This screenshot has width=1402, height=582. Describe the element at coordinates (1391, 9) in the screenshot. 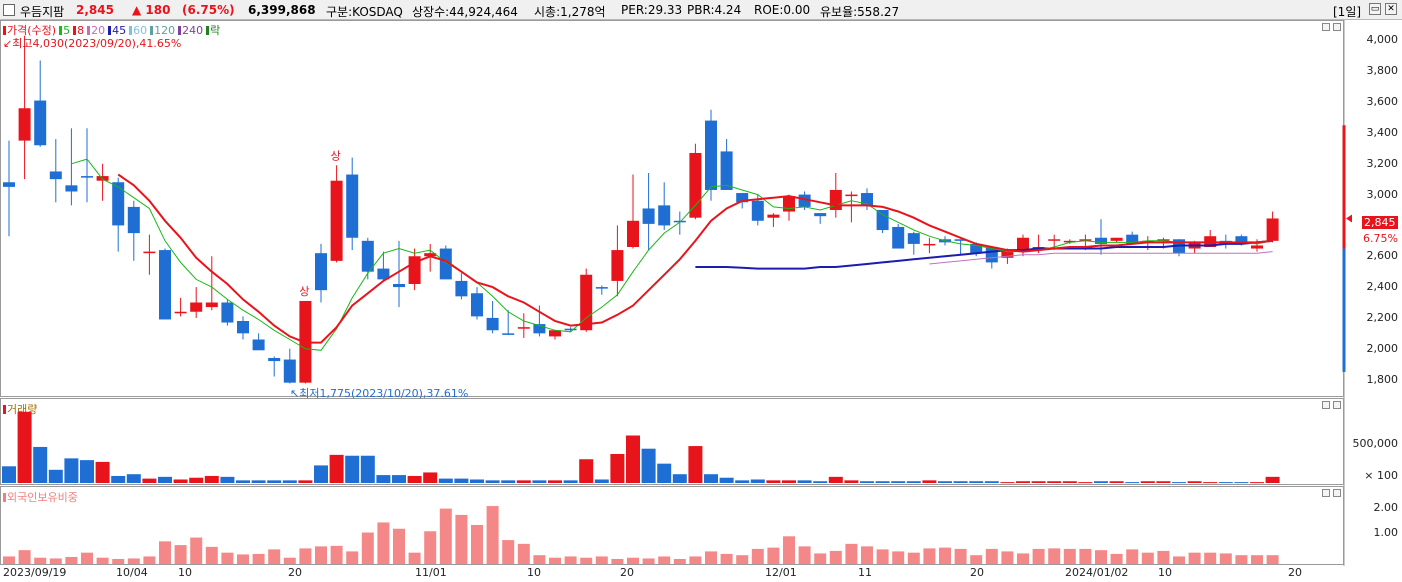

I see `close-button: ✕` at that location.